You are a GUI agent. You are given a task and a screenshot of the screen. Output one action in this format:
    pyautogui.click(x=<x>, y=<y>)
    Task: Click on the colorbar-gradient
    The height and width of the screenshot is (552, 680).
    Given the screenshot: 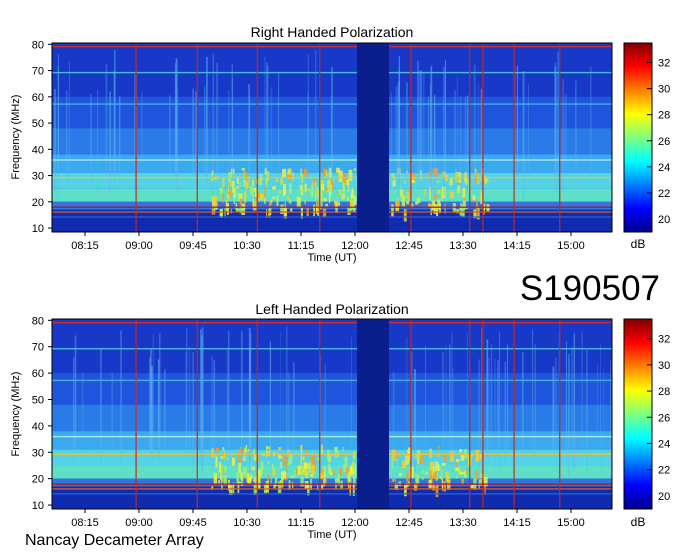 What is the action you would take?
    pyautogui.click(x=638, y=414)
    